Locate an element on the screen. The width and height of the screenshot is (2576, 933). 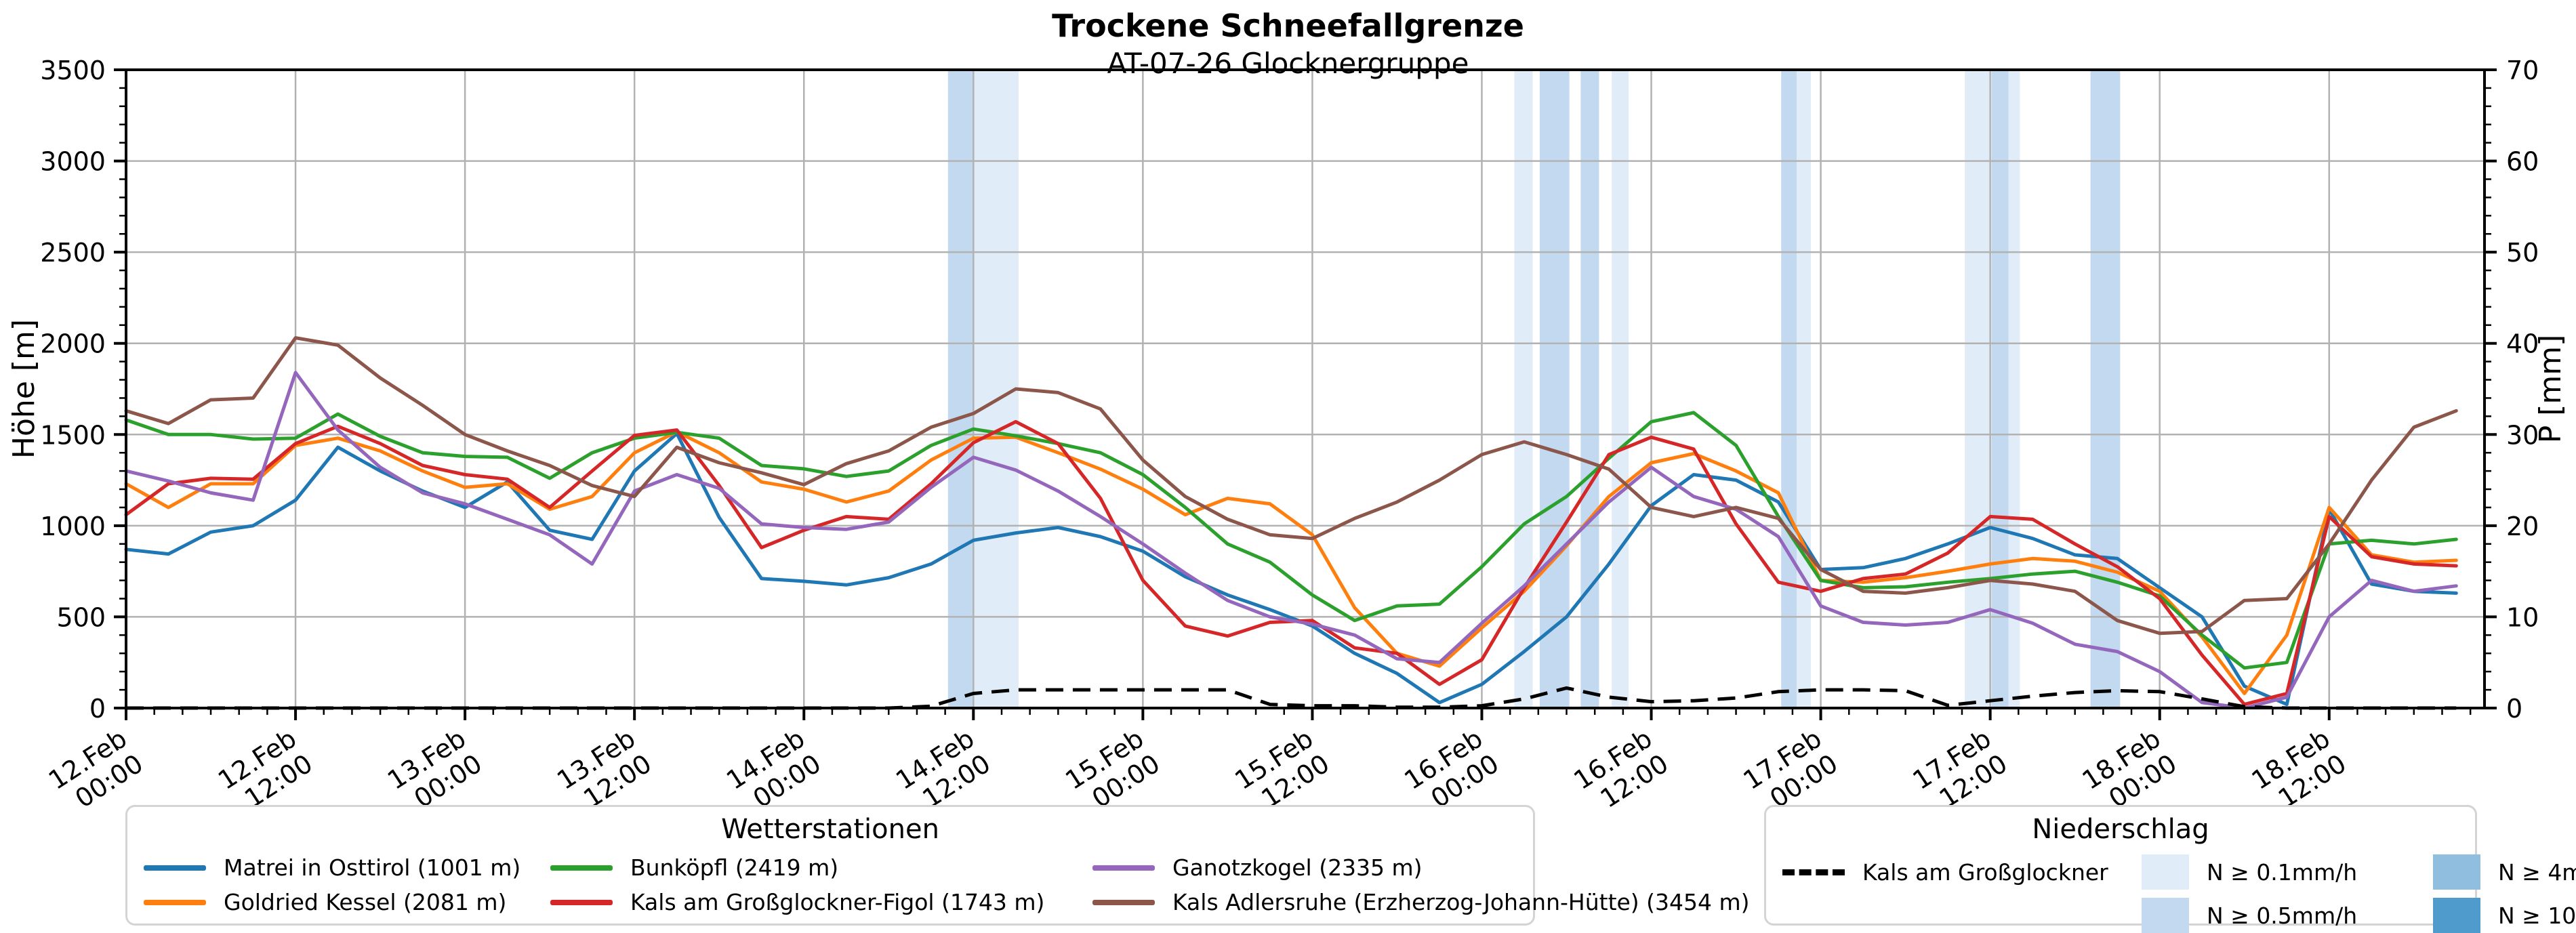
legend-precip-band-item-1: N ≥ 0.5mm/h is located at coordinates (2277, 915).